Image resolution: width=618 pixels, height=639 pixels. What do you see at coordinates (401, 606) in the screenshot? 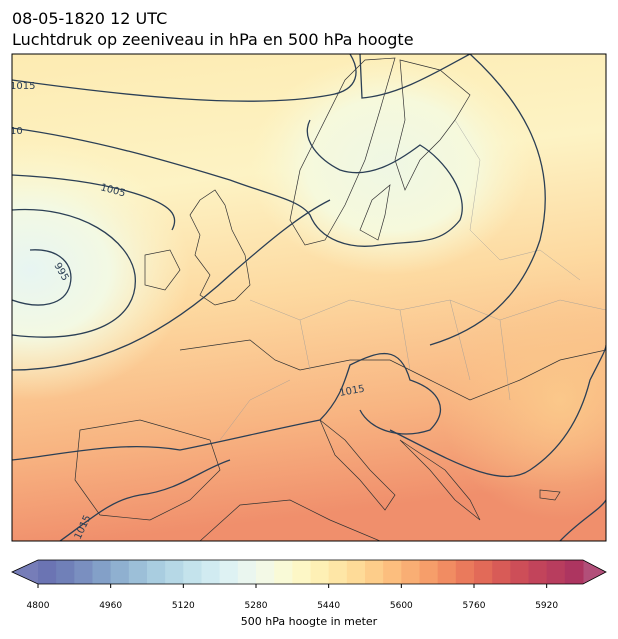
I see `colorbar-tick-label: 5600` at bounding box center [401, 606].